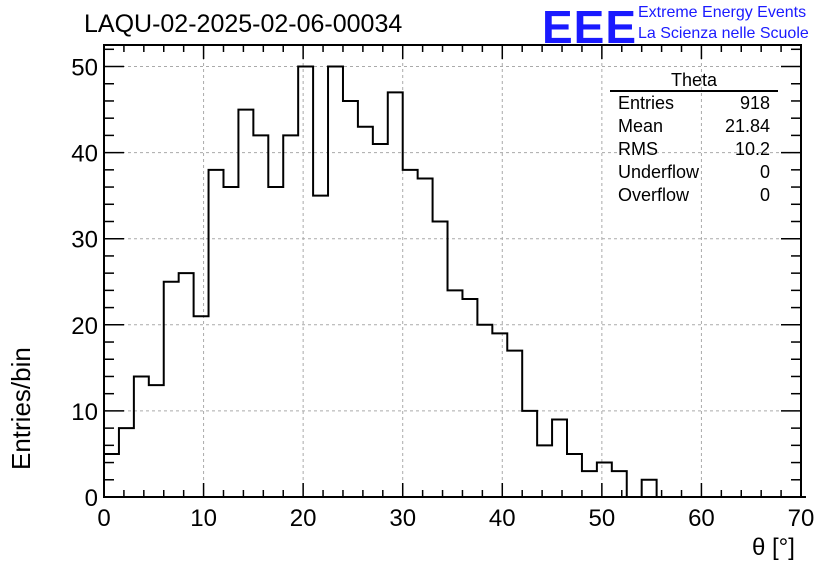 The width and height of the screenshot is (836, 572). Describe the element at coordinates (84, 412) in the screenshot. I see `y-tick-label: 10` at that location.